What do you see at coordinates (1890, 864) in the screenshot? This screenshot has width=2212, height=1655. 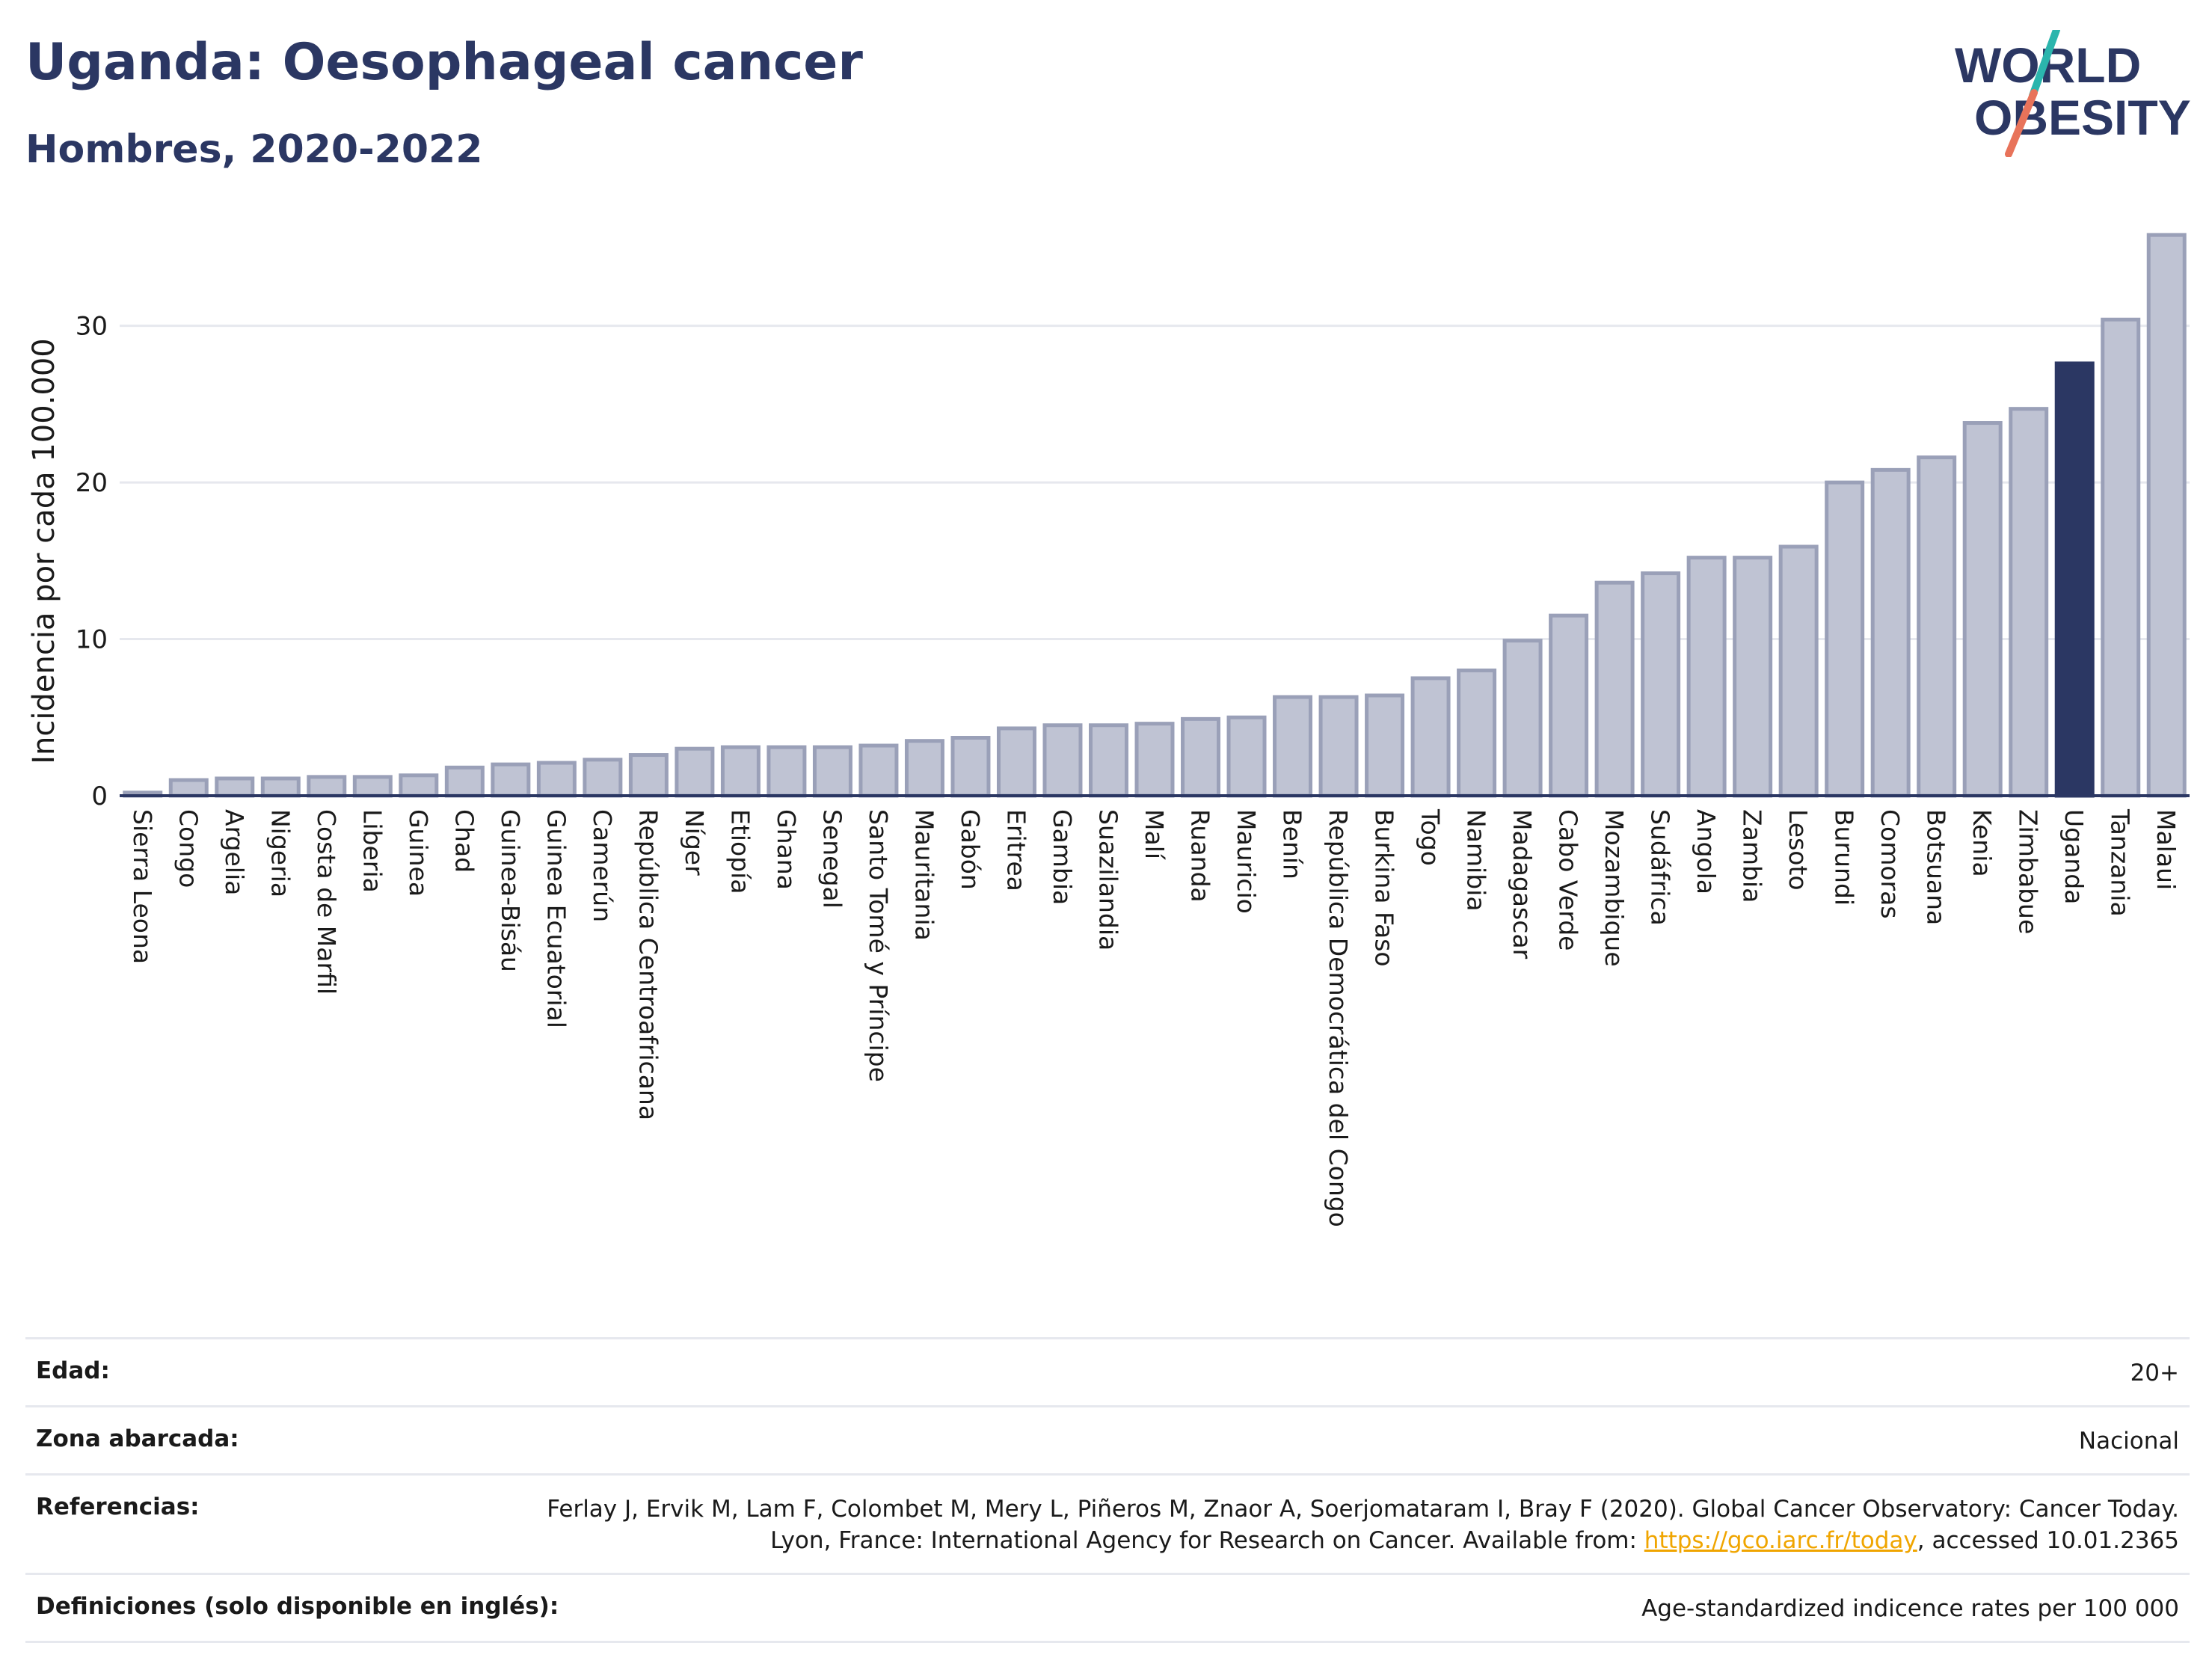 I see `x-tick-label: Comoras` at bounding box center [1890, 864].